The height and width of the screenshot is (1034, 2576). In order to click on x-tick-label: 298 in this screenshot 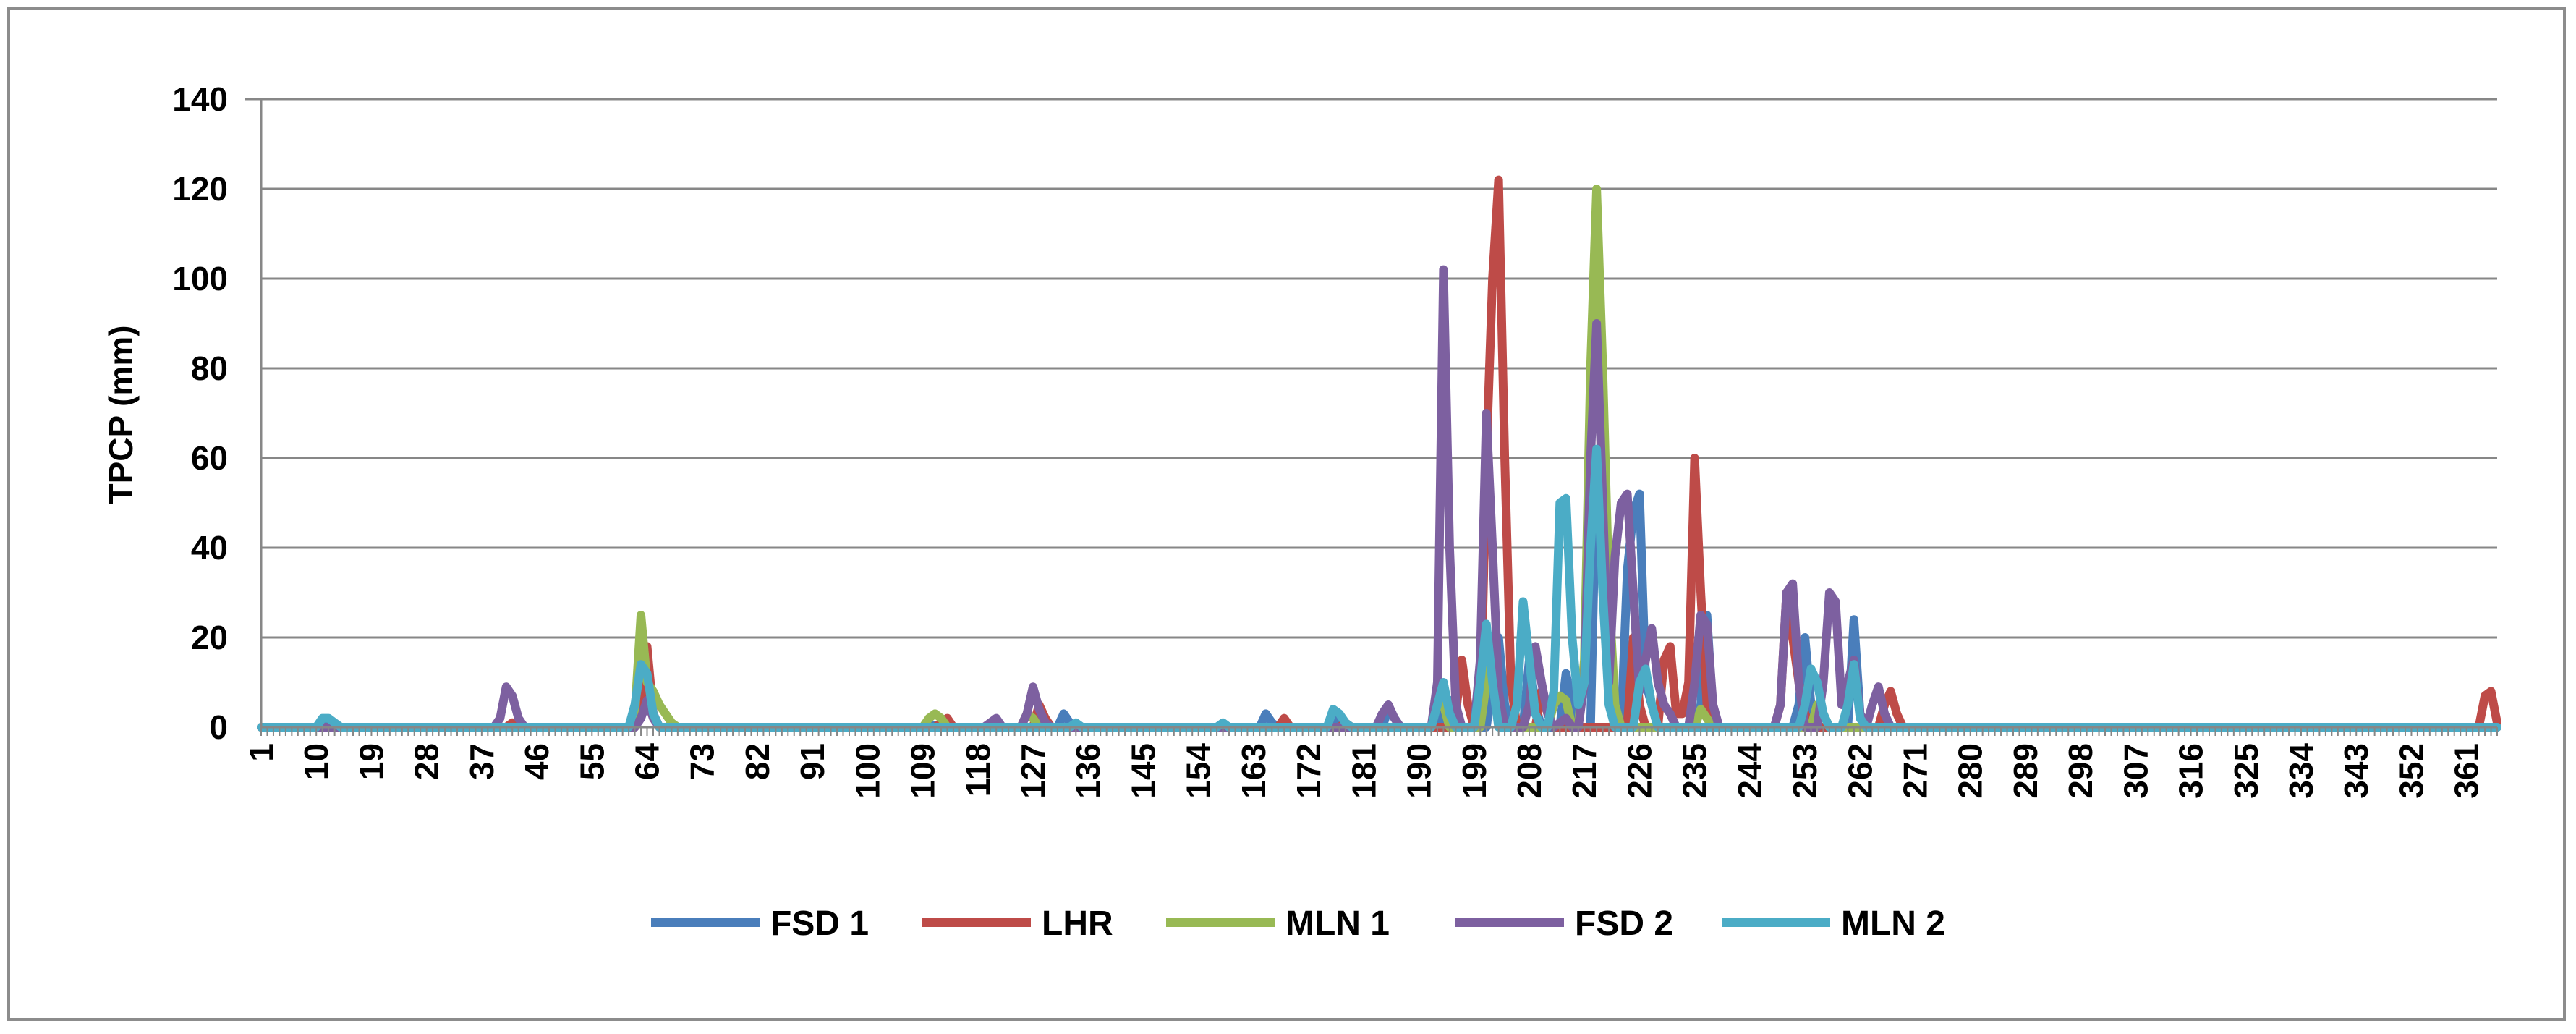, I will do `click(2080, 771)`.